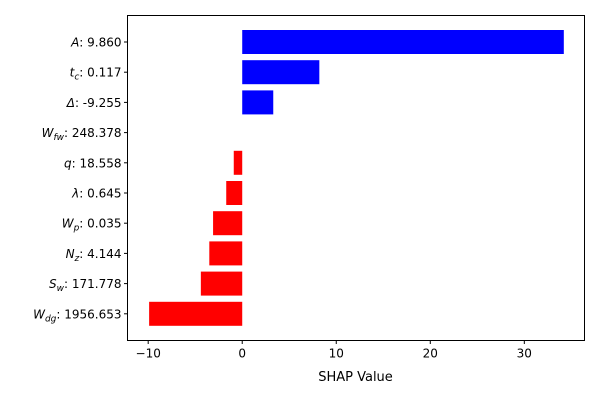  Describe the element at coordinates (73, 73) in the screenshot. I see `y-tick-label-var-1: t` at that location.